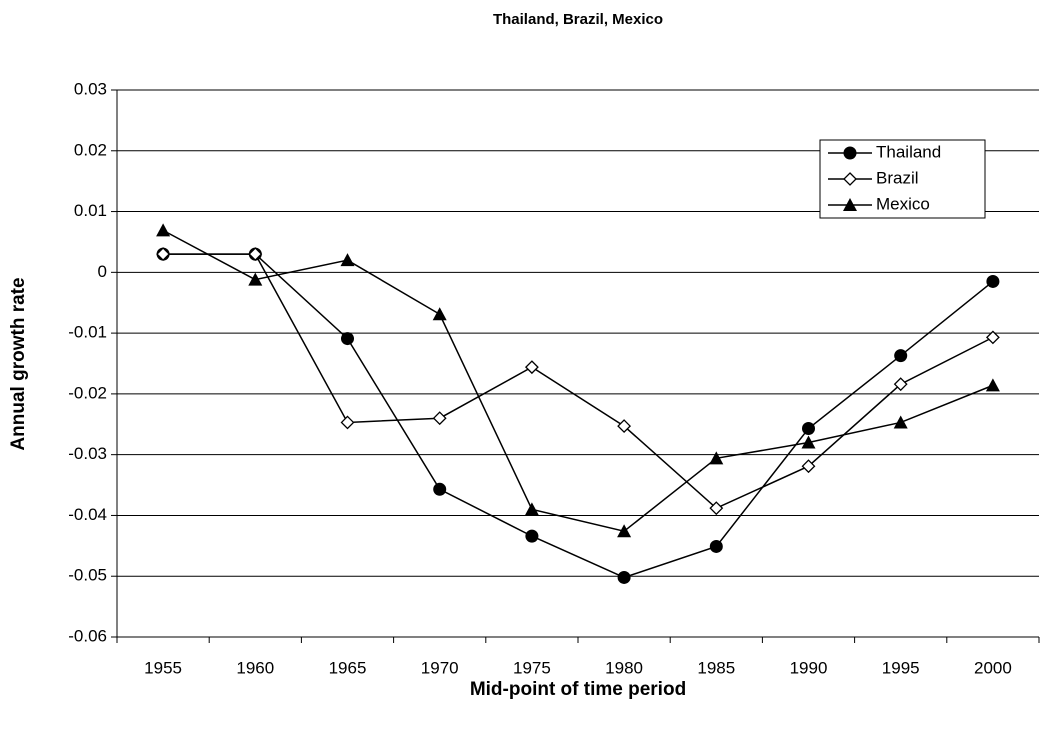  What do you see at coordinates (87, 514) in the screenshot?
I see `y-tick-label: -0.04` at bounding box center [87, 514].